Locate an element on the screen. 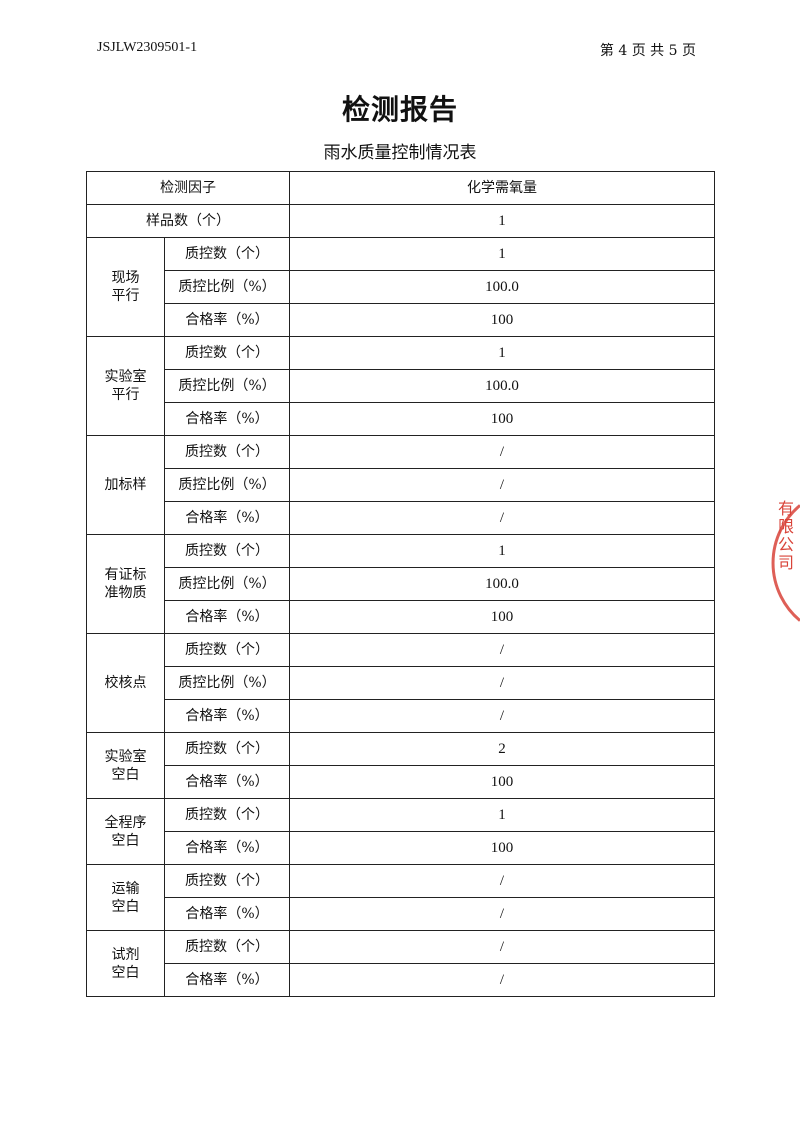  qc-group-name: 现场 平行 is located at coordinates (125, 287).